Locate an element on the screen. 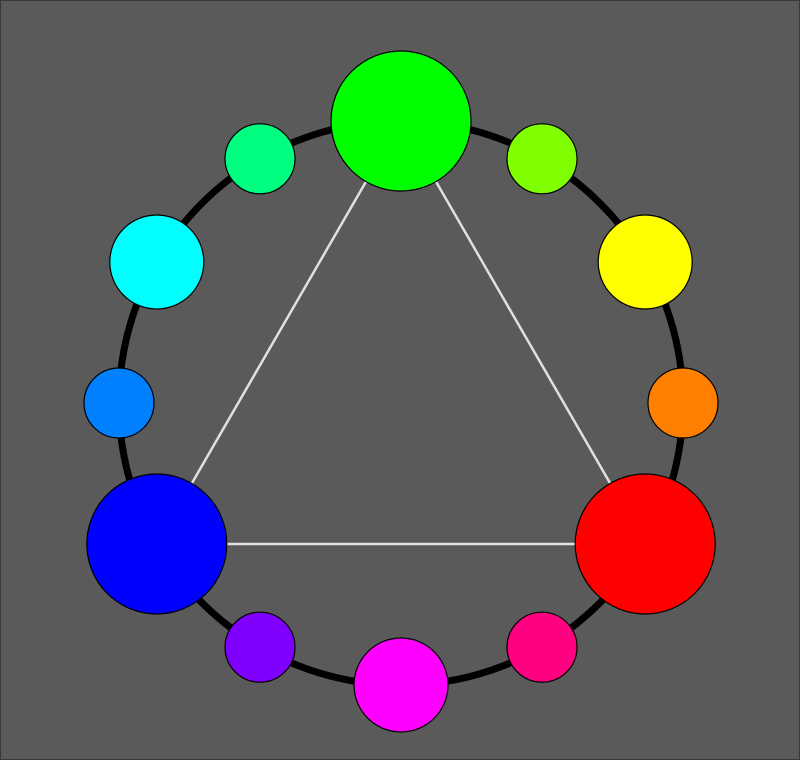 The width and height of the screenshot is (800, 760). swatch-rose is located at coordinates (542, 647).